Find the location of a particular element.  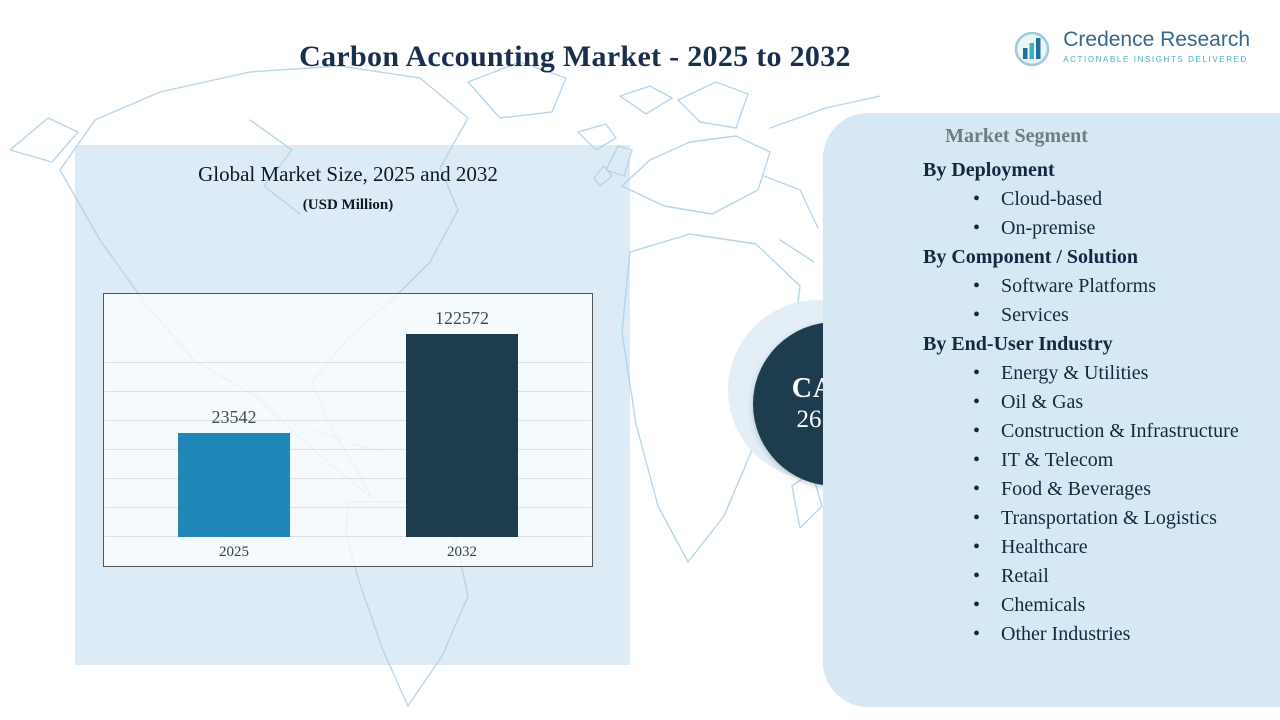

bar-group-2032: 122572 is located at coordinates (462, 422).